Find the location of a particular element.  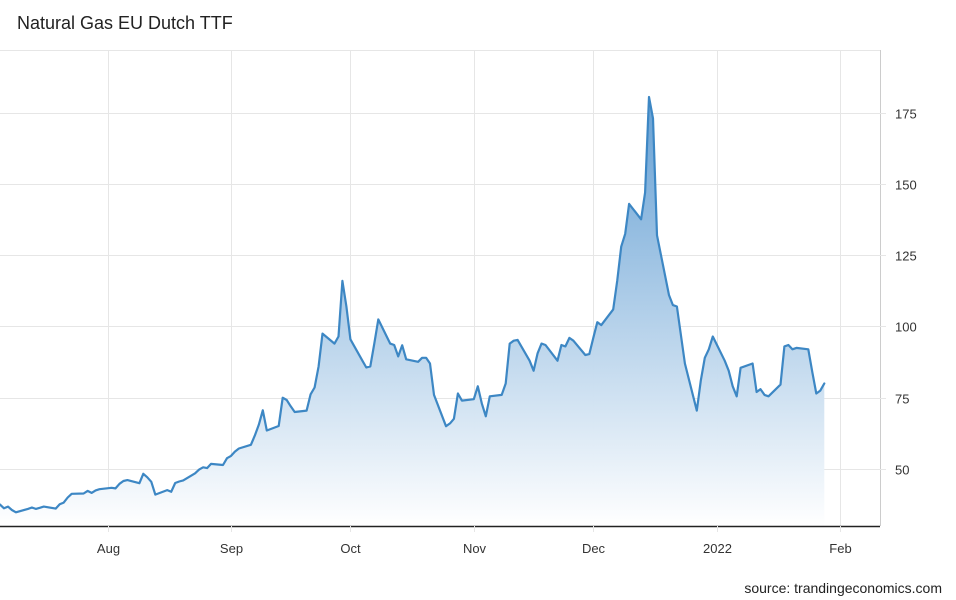

x-tick-label: Feb is located at coordinates (840, 548).